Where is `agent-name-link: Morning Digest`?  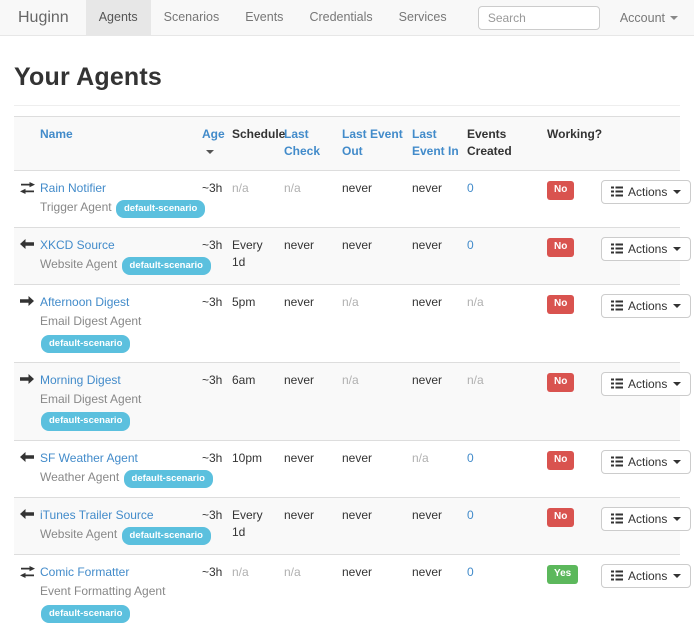 agent-name-link: Morning Digest is located at coordinates (80, 379).